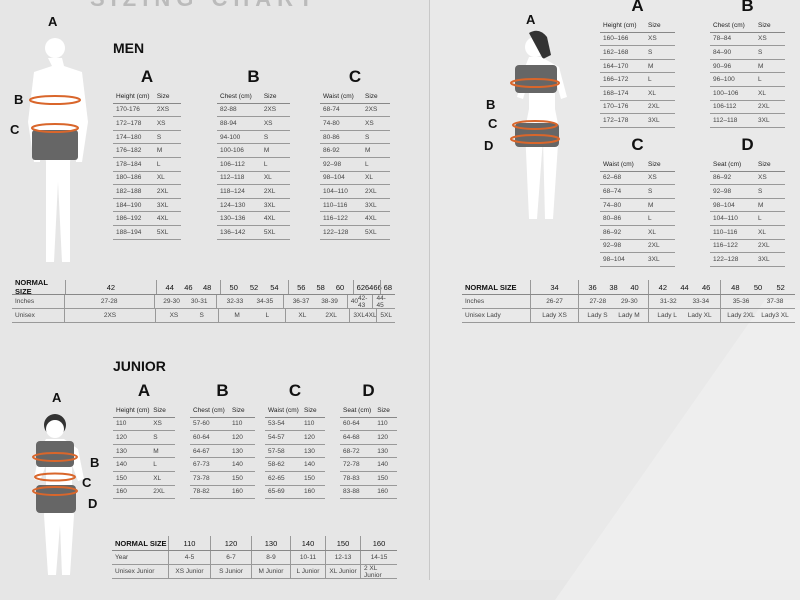 This screenshot has height=600, width=800. Describe the element at coordinates (265, 301) in the screenshot. I see `normal-size-cell: 34-35` at that location.